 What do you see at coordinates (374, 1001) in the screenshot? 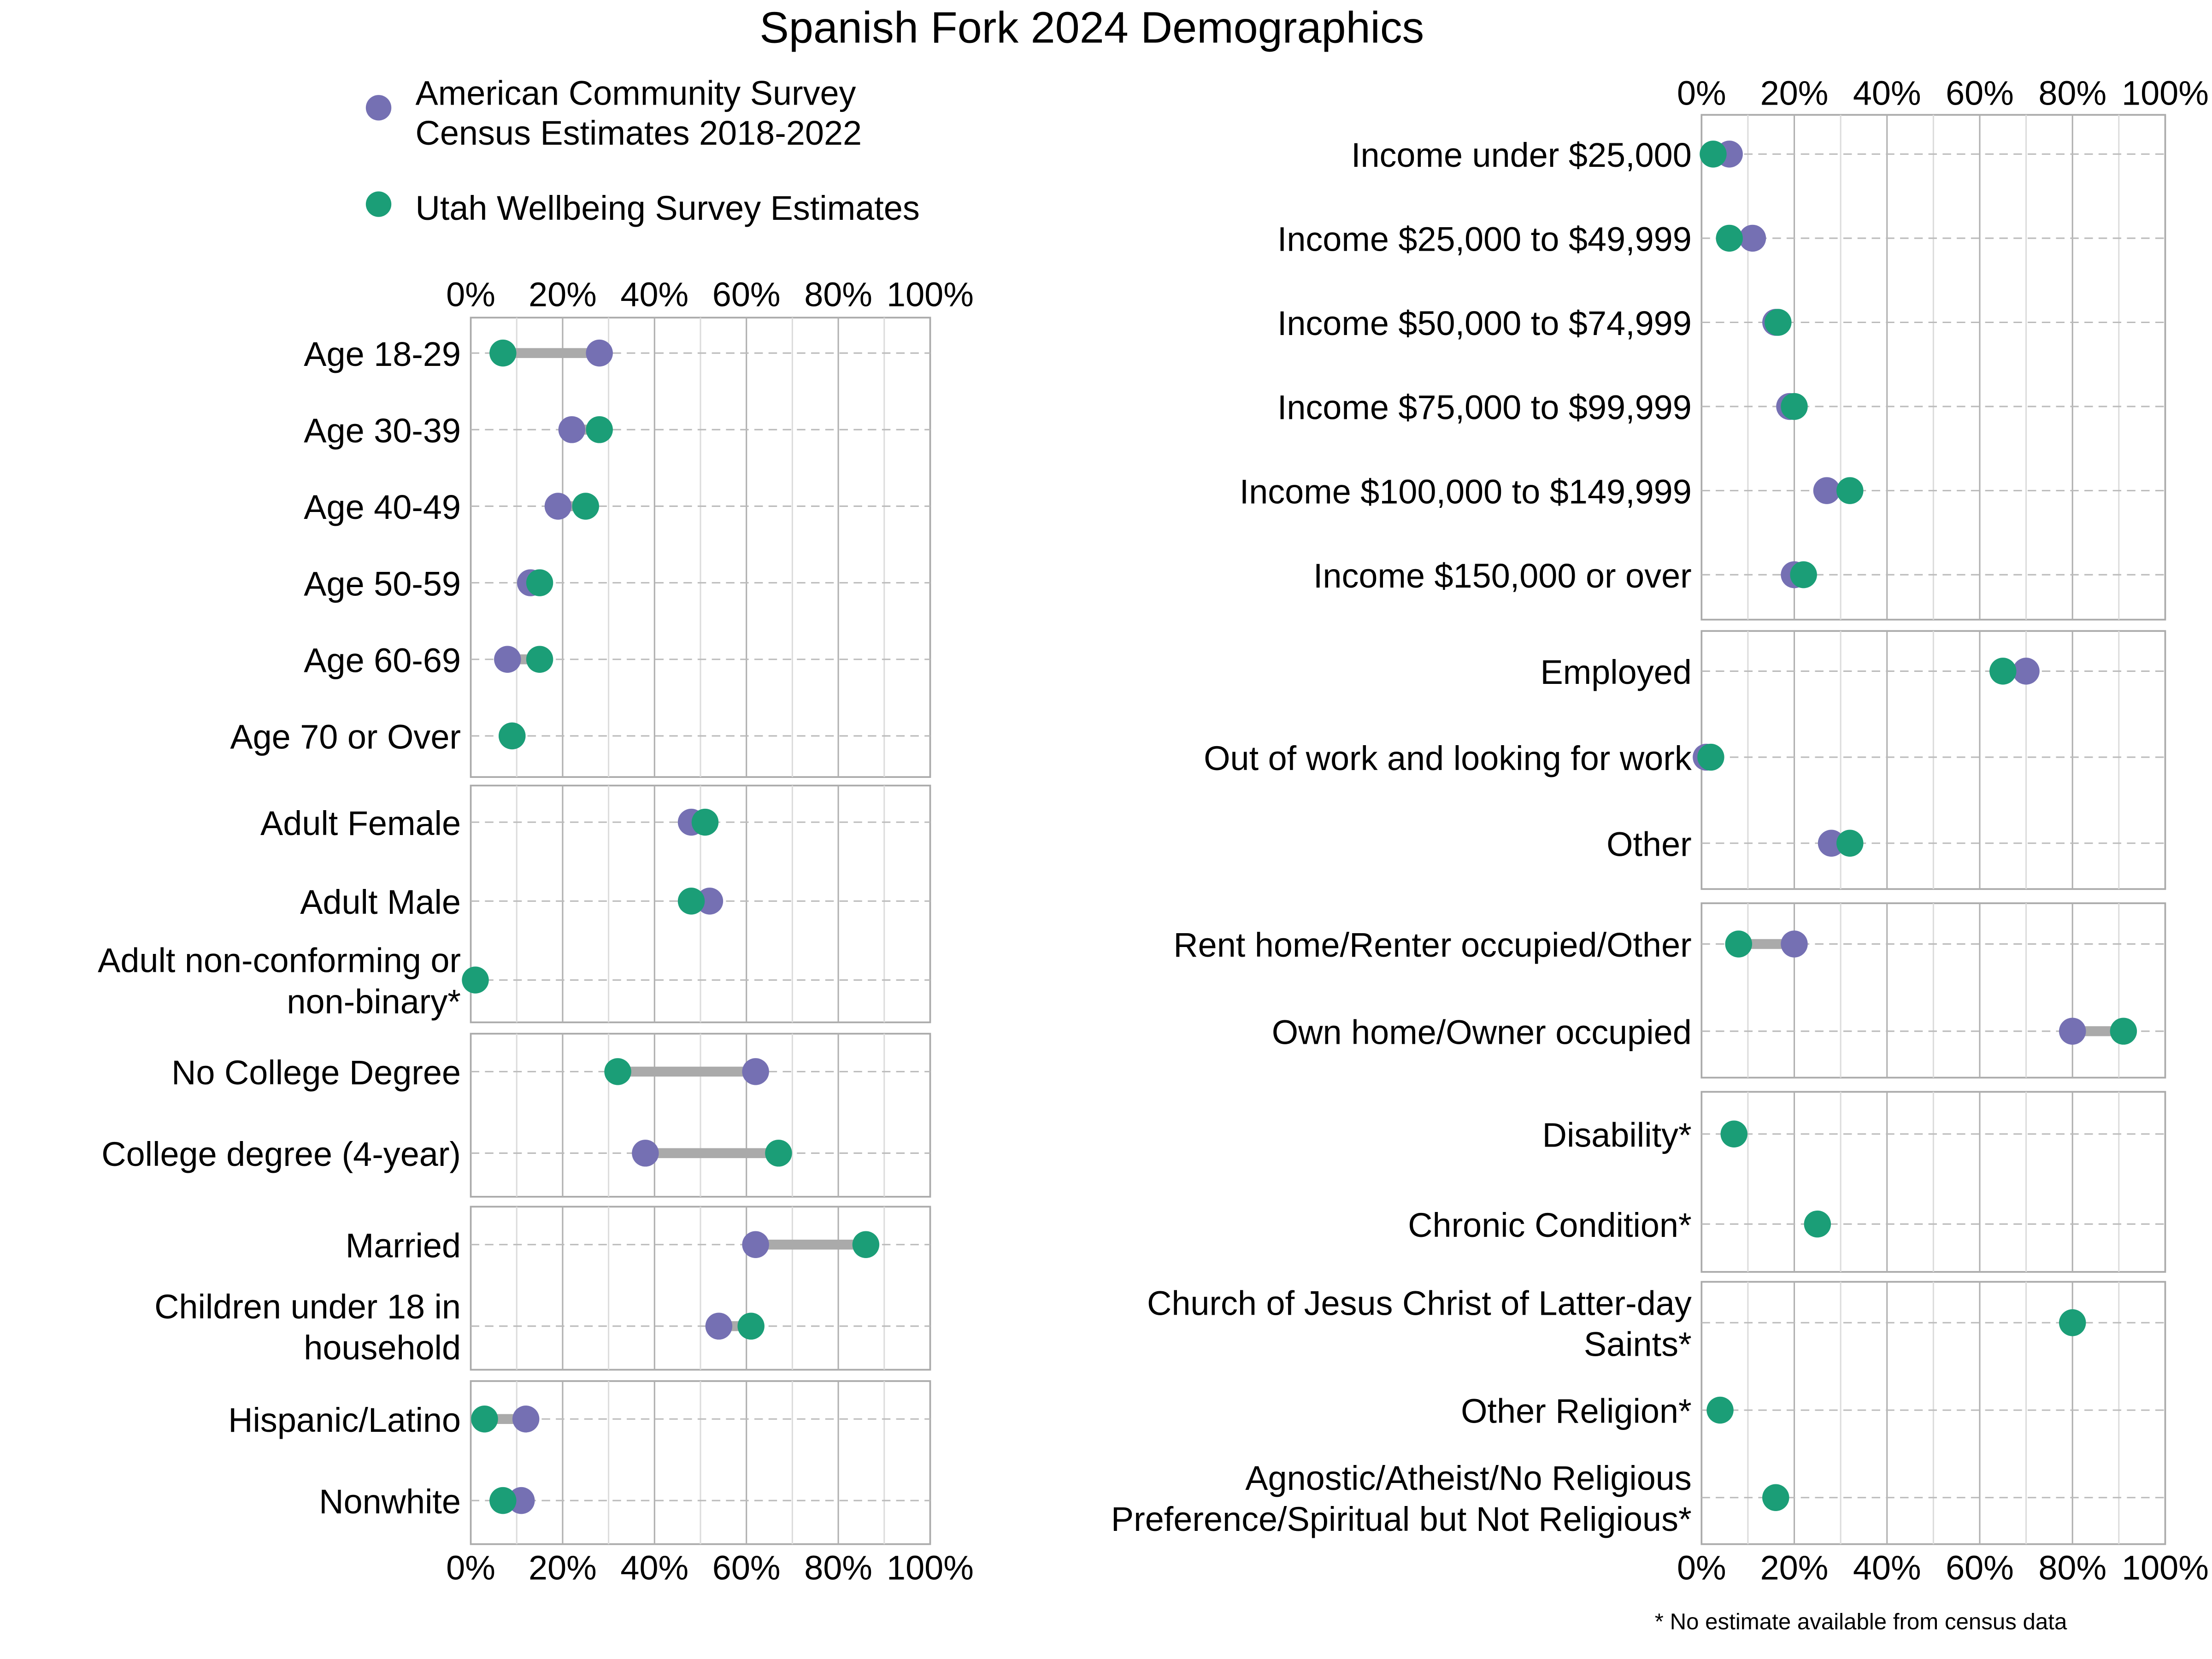
I see `row-label: non-binary*` at bounding box center [374, 1001].